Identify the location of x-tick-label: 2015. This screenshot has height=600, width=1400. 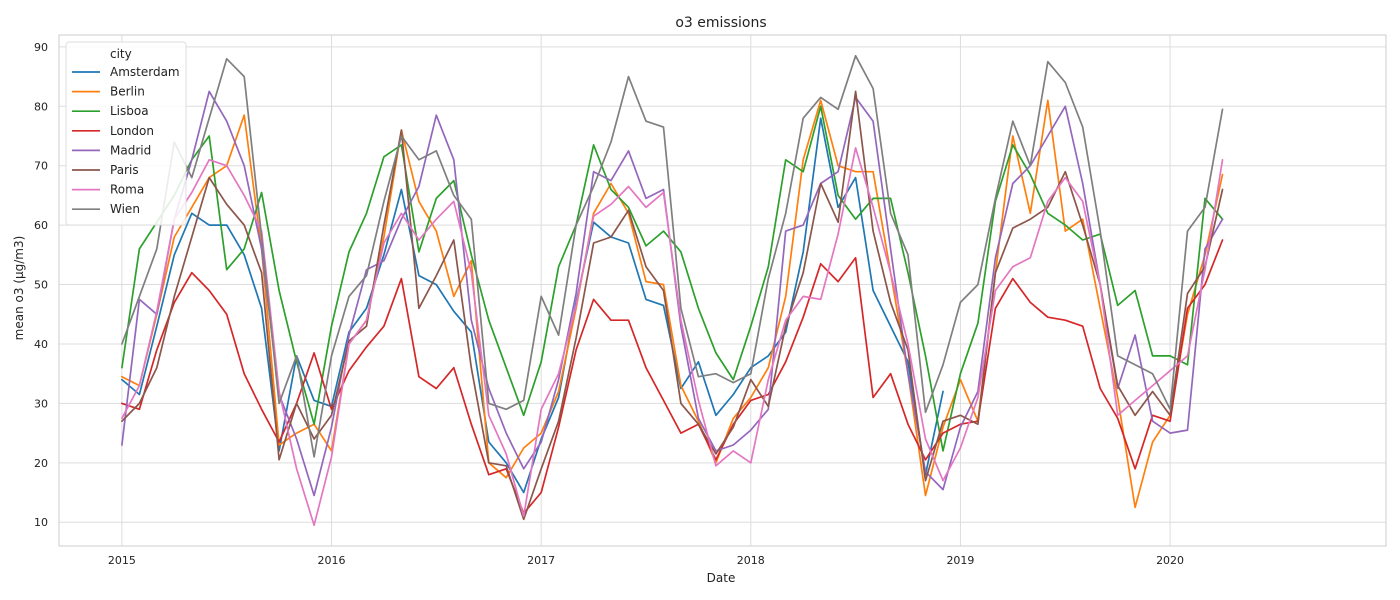
(122, 560).